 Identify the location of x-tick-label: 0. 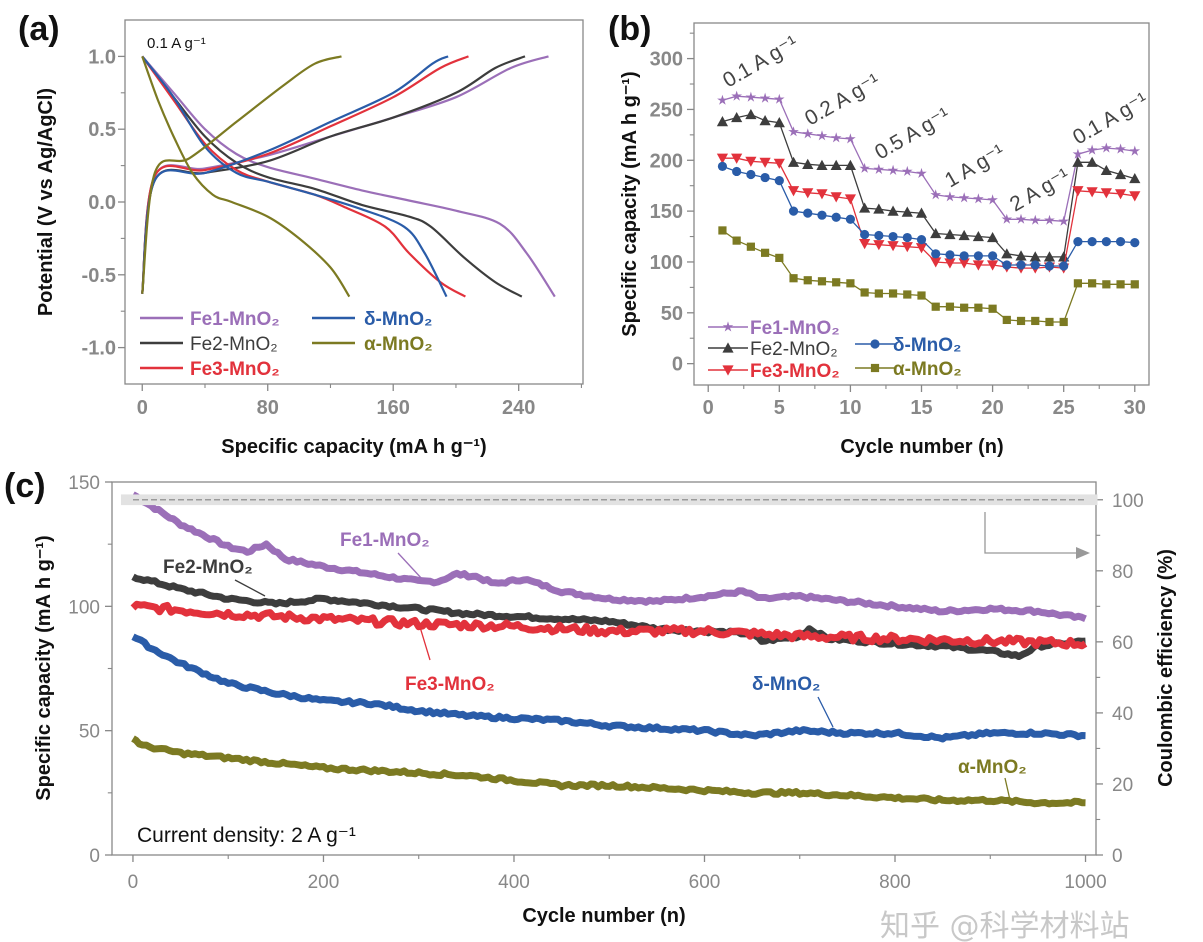
(133, 882).